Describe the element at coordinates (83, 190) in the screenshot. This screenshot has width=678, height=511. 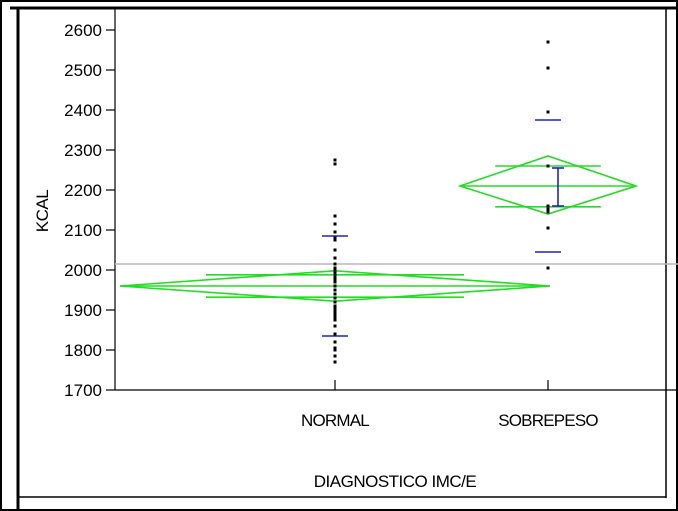
I see `y-tick-label: 2200` at that location.